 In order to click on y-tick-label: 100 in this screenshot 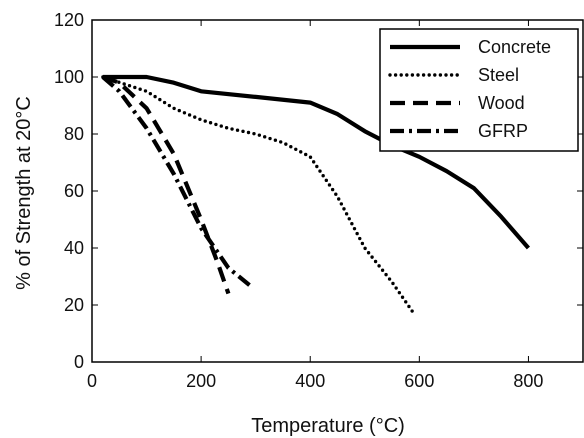, I will do `click(69, 77)`.